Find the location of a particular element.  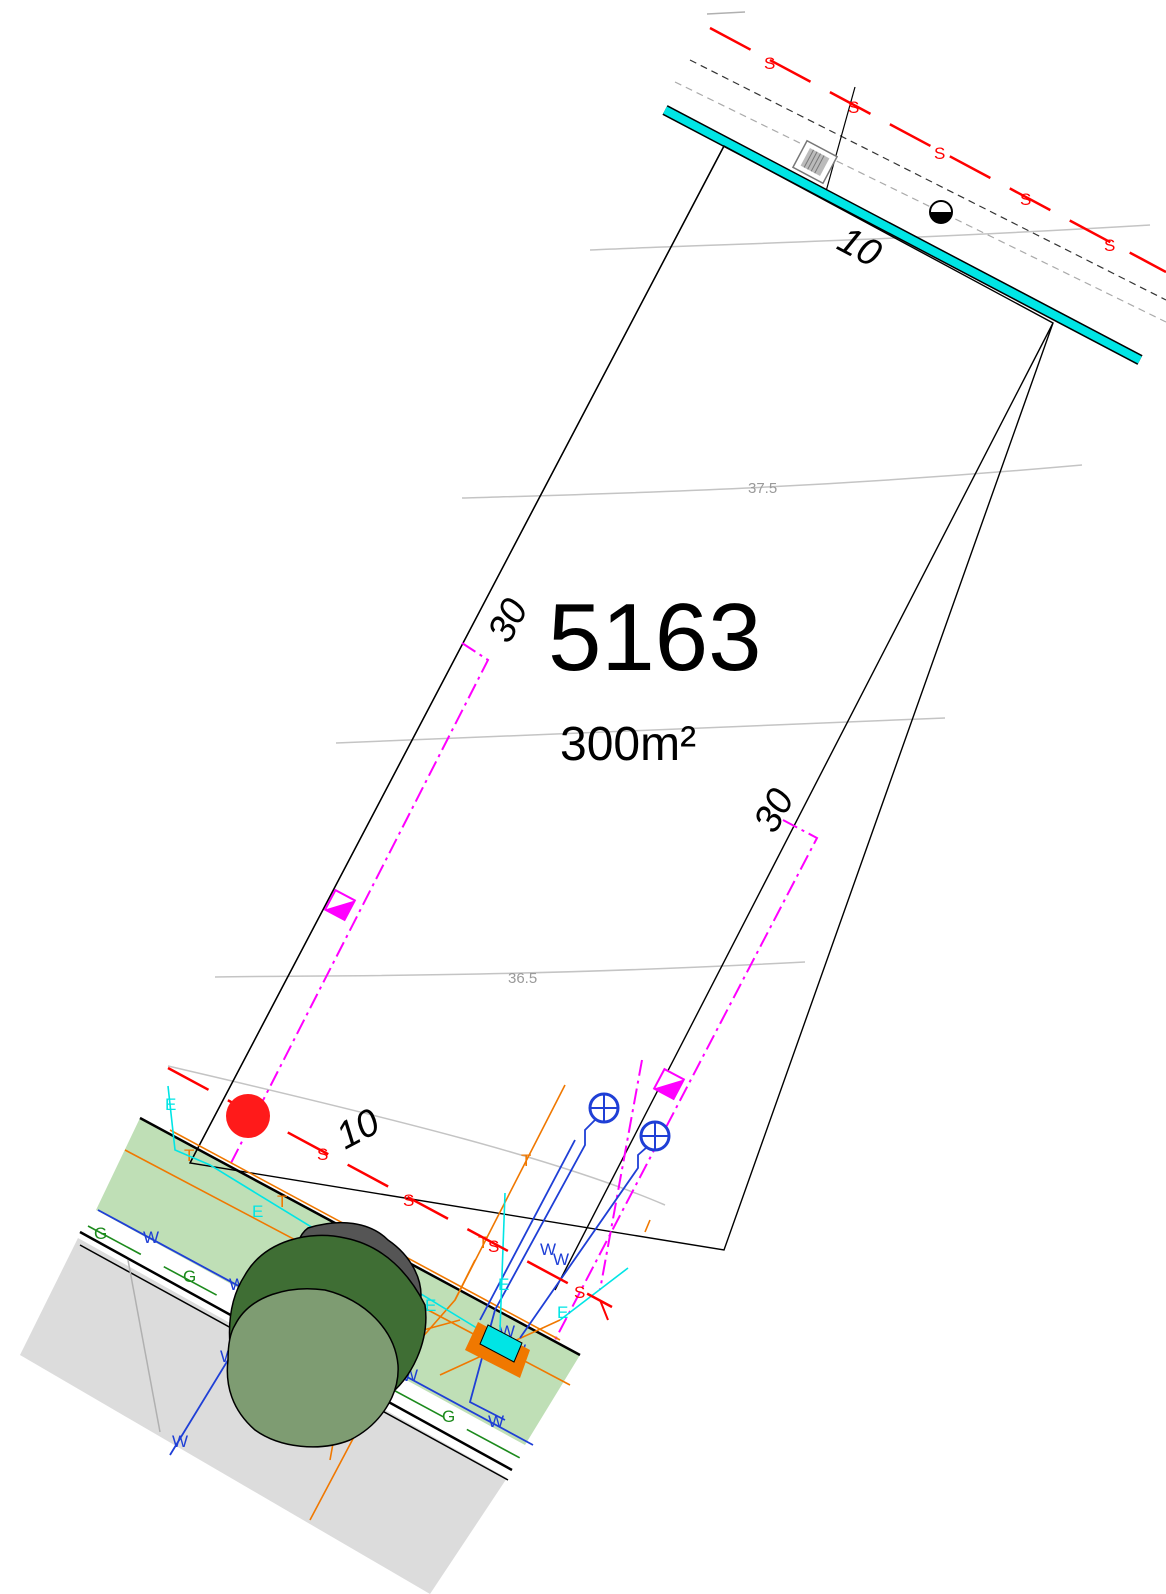

tree-icon is located at coordinates (326, 1334).